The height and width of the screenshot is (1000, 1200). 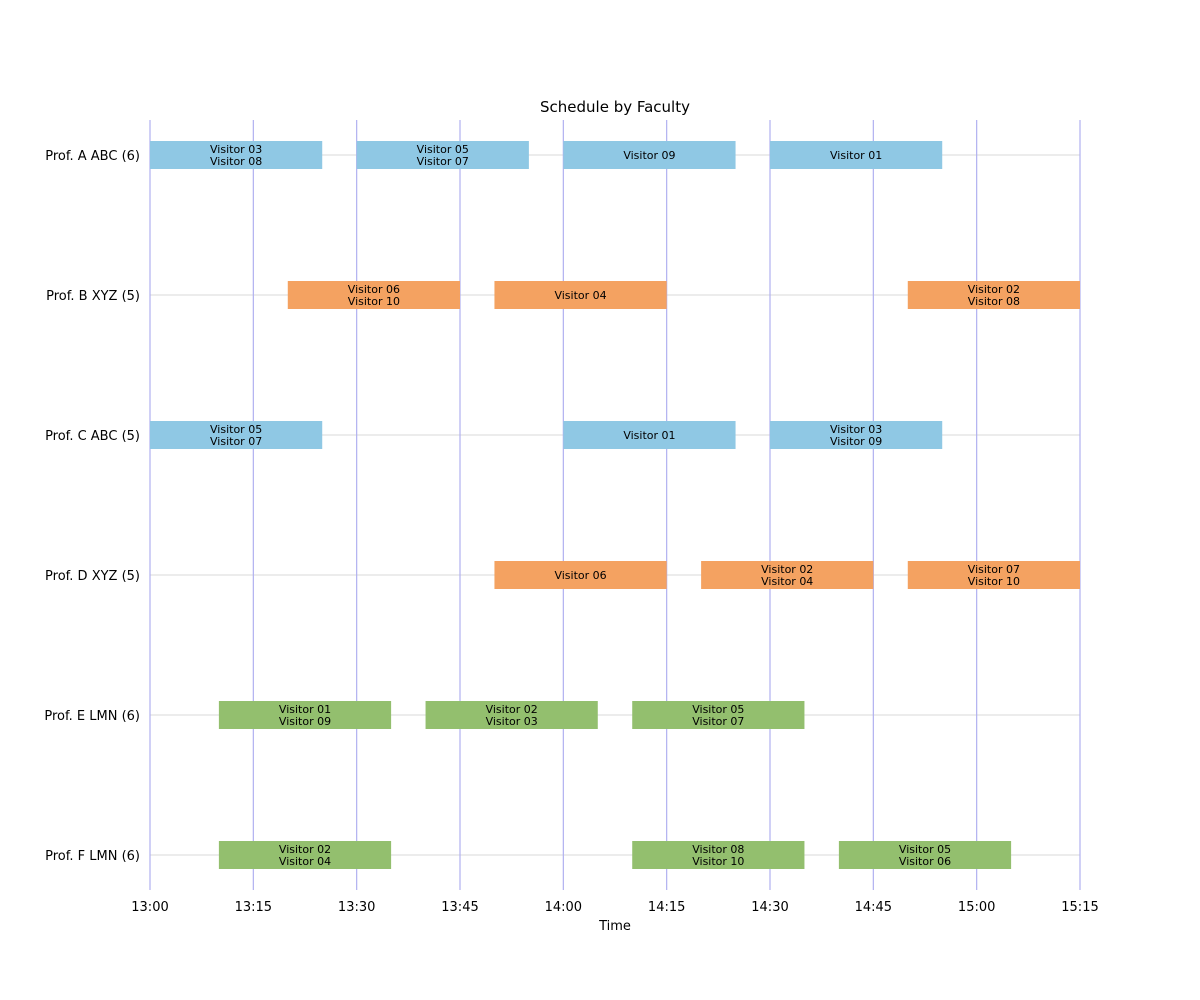 I want to click on x-tick-label: 13:15, so click(x=253, y=907).